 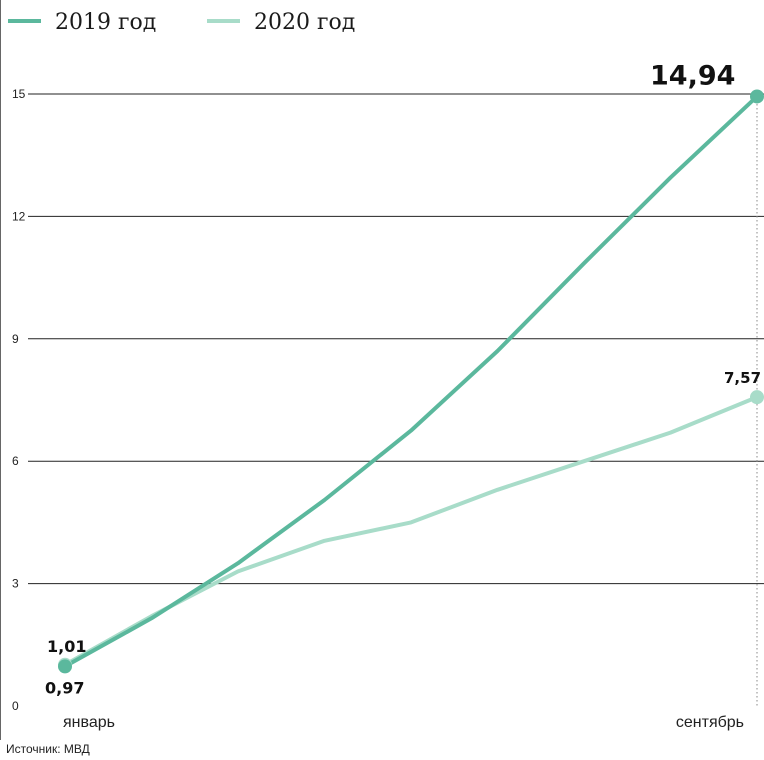 What do you see at coordinates (710, 722) in the screenshot?
I see `x-category-label-1: сентябрь` at bounding box center [710, 722].